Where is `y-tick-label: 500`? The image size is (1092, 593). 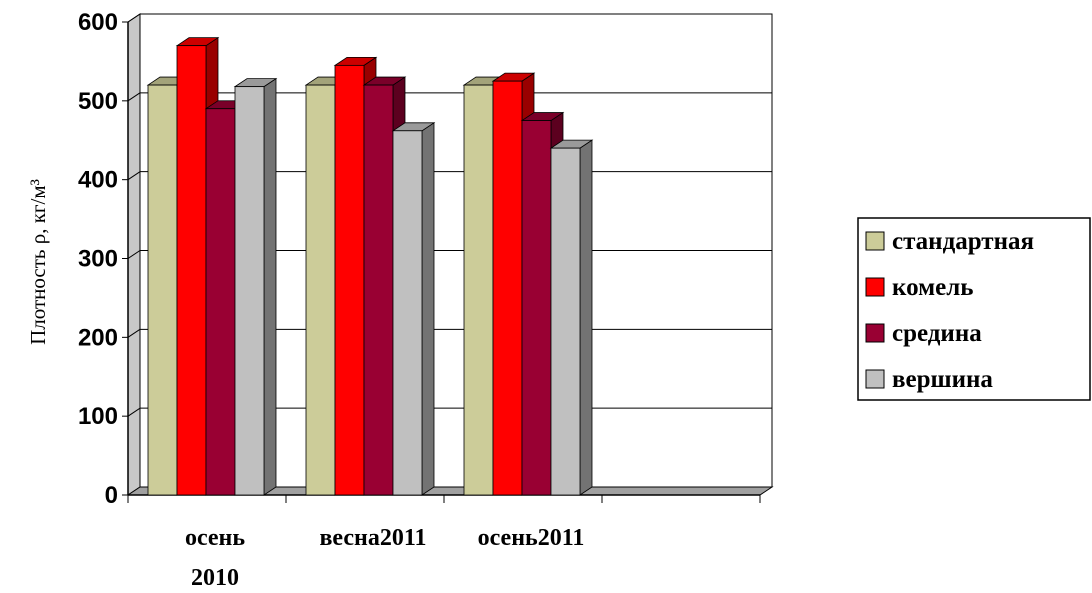 y-tick-label: 500 is located at coordinates (98, 101).